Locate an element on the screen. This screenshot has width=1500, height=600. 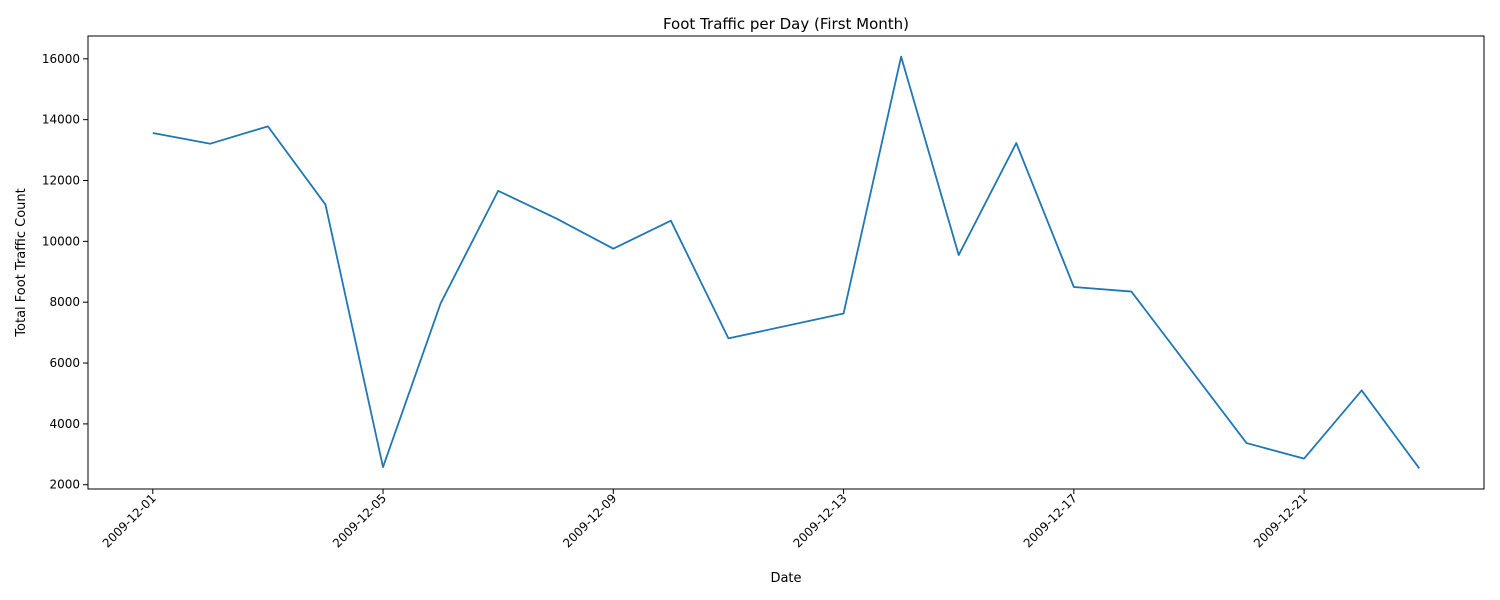
x-tick-label: 2009-12-05 is located at coordinates (359, 520).